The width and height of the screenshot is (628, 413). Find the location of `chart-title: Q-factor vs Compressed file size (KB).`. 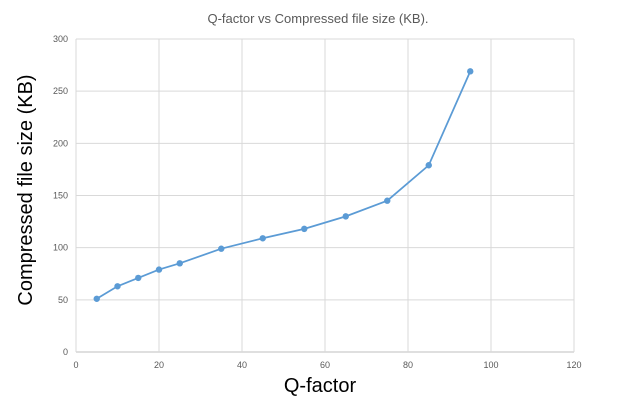

chart-title: Q-factor vs Compressed file size (KB). is located at coordinates (317, 18).